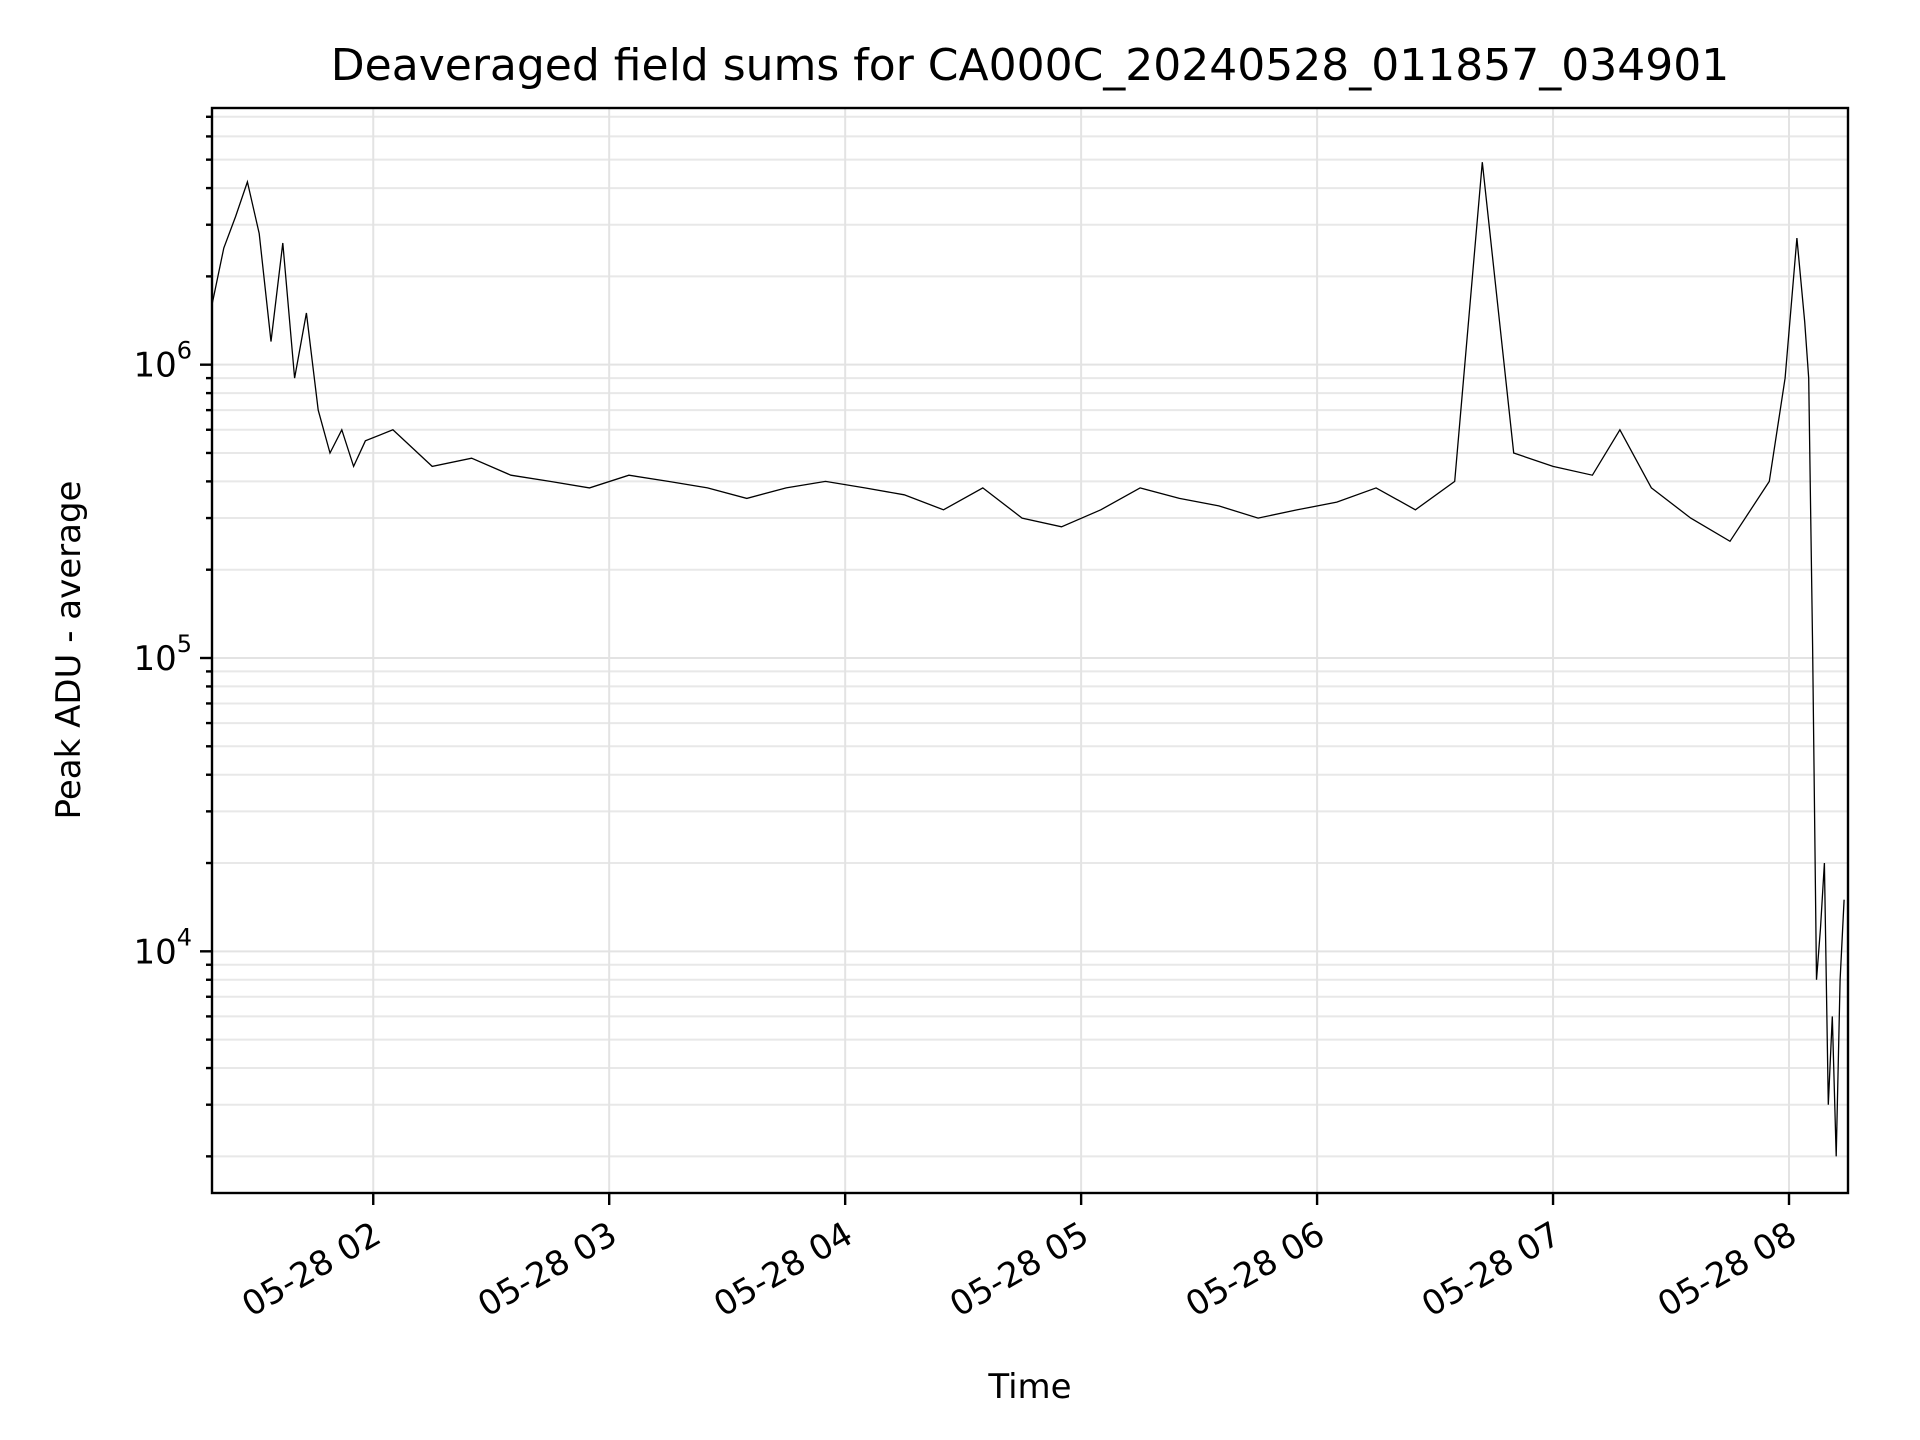 This screenshot has height=1440, width=1920. What do you see at coordinates (162, 361) in the screenshot?
I see `y-tick-label: 10⁶` at bounding box center [162, 361].